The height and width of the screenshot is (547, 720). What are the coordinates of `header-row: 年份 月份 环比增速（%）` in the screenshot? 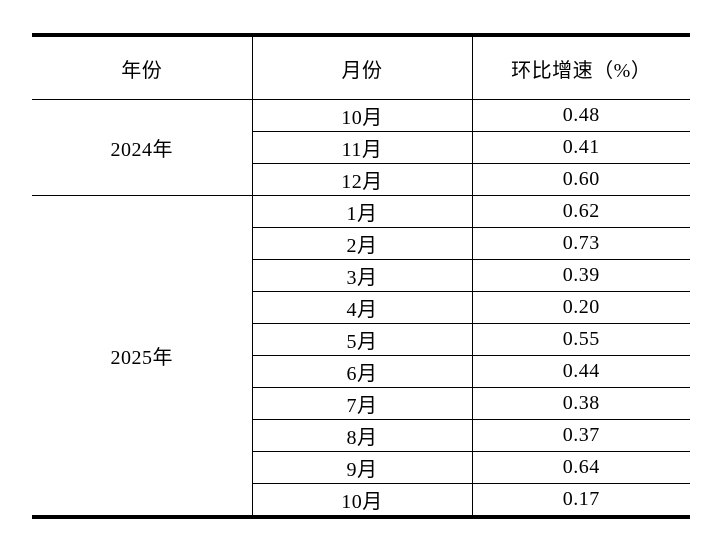 It's located at (361, 67).